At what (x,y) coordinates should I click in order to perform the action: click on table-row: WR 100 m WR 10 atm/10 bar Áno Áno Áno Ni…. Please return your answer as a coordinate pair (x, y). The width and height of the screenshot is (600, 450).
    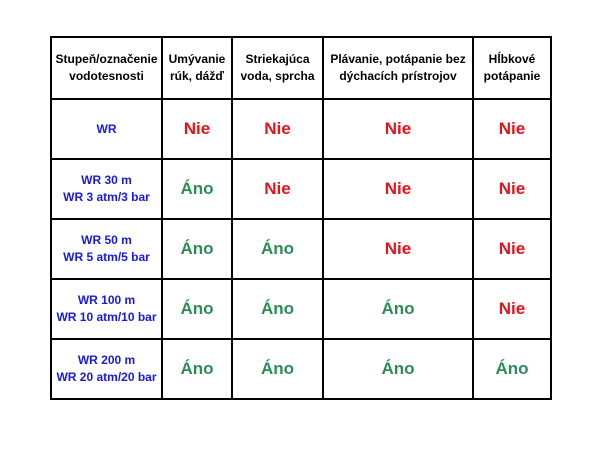
    Looking at the image, I should click on (301, 309).